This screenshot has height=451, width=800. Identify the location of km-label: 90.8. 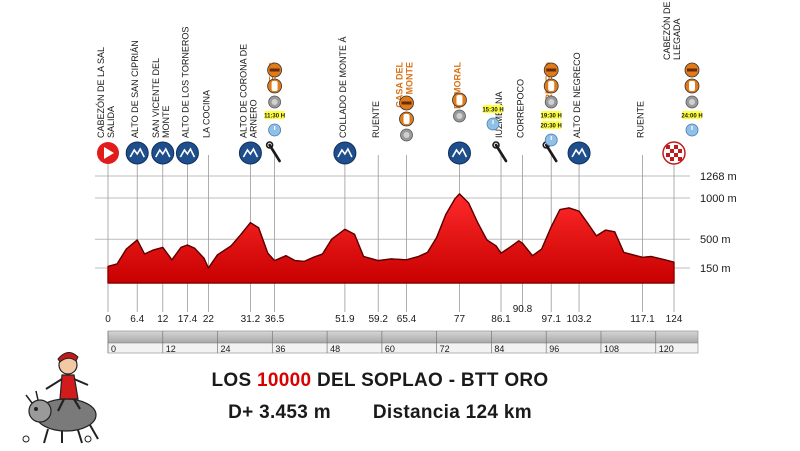
(523, 309).